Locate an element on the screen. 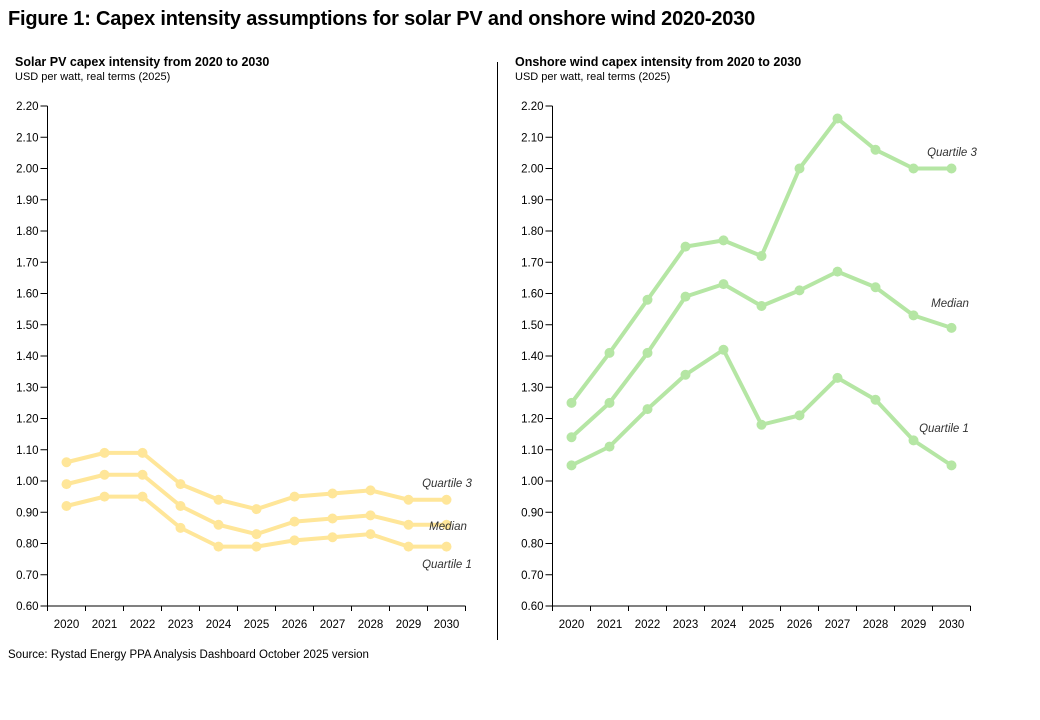 The width and height of the screenshot is (1040, 720). y-tick-label: 1.60 is located at coordinates (27, 295).